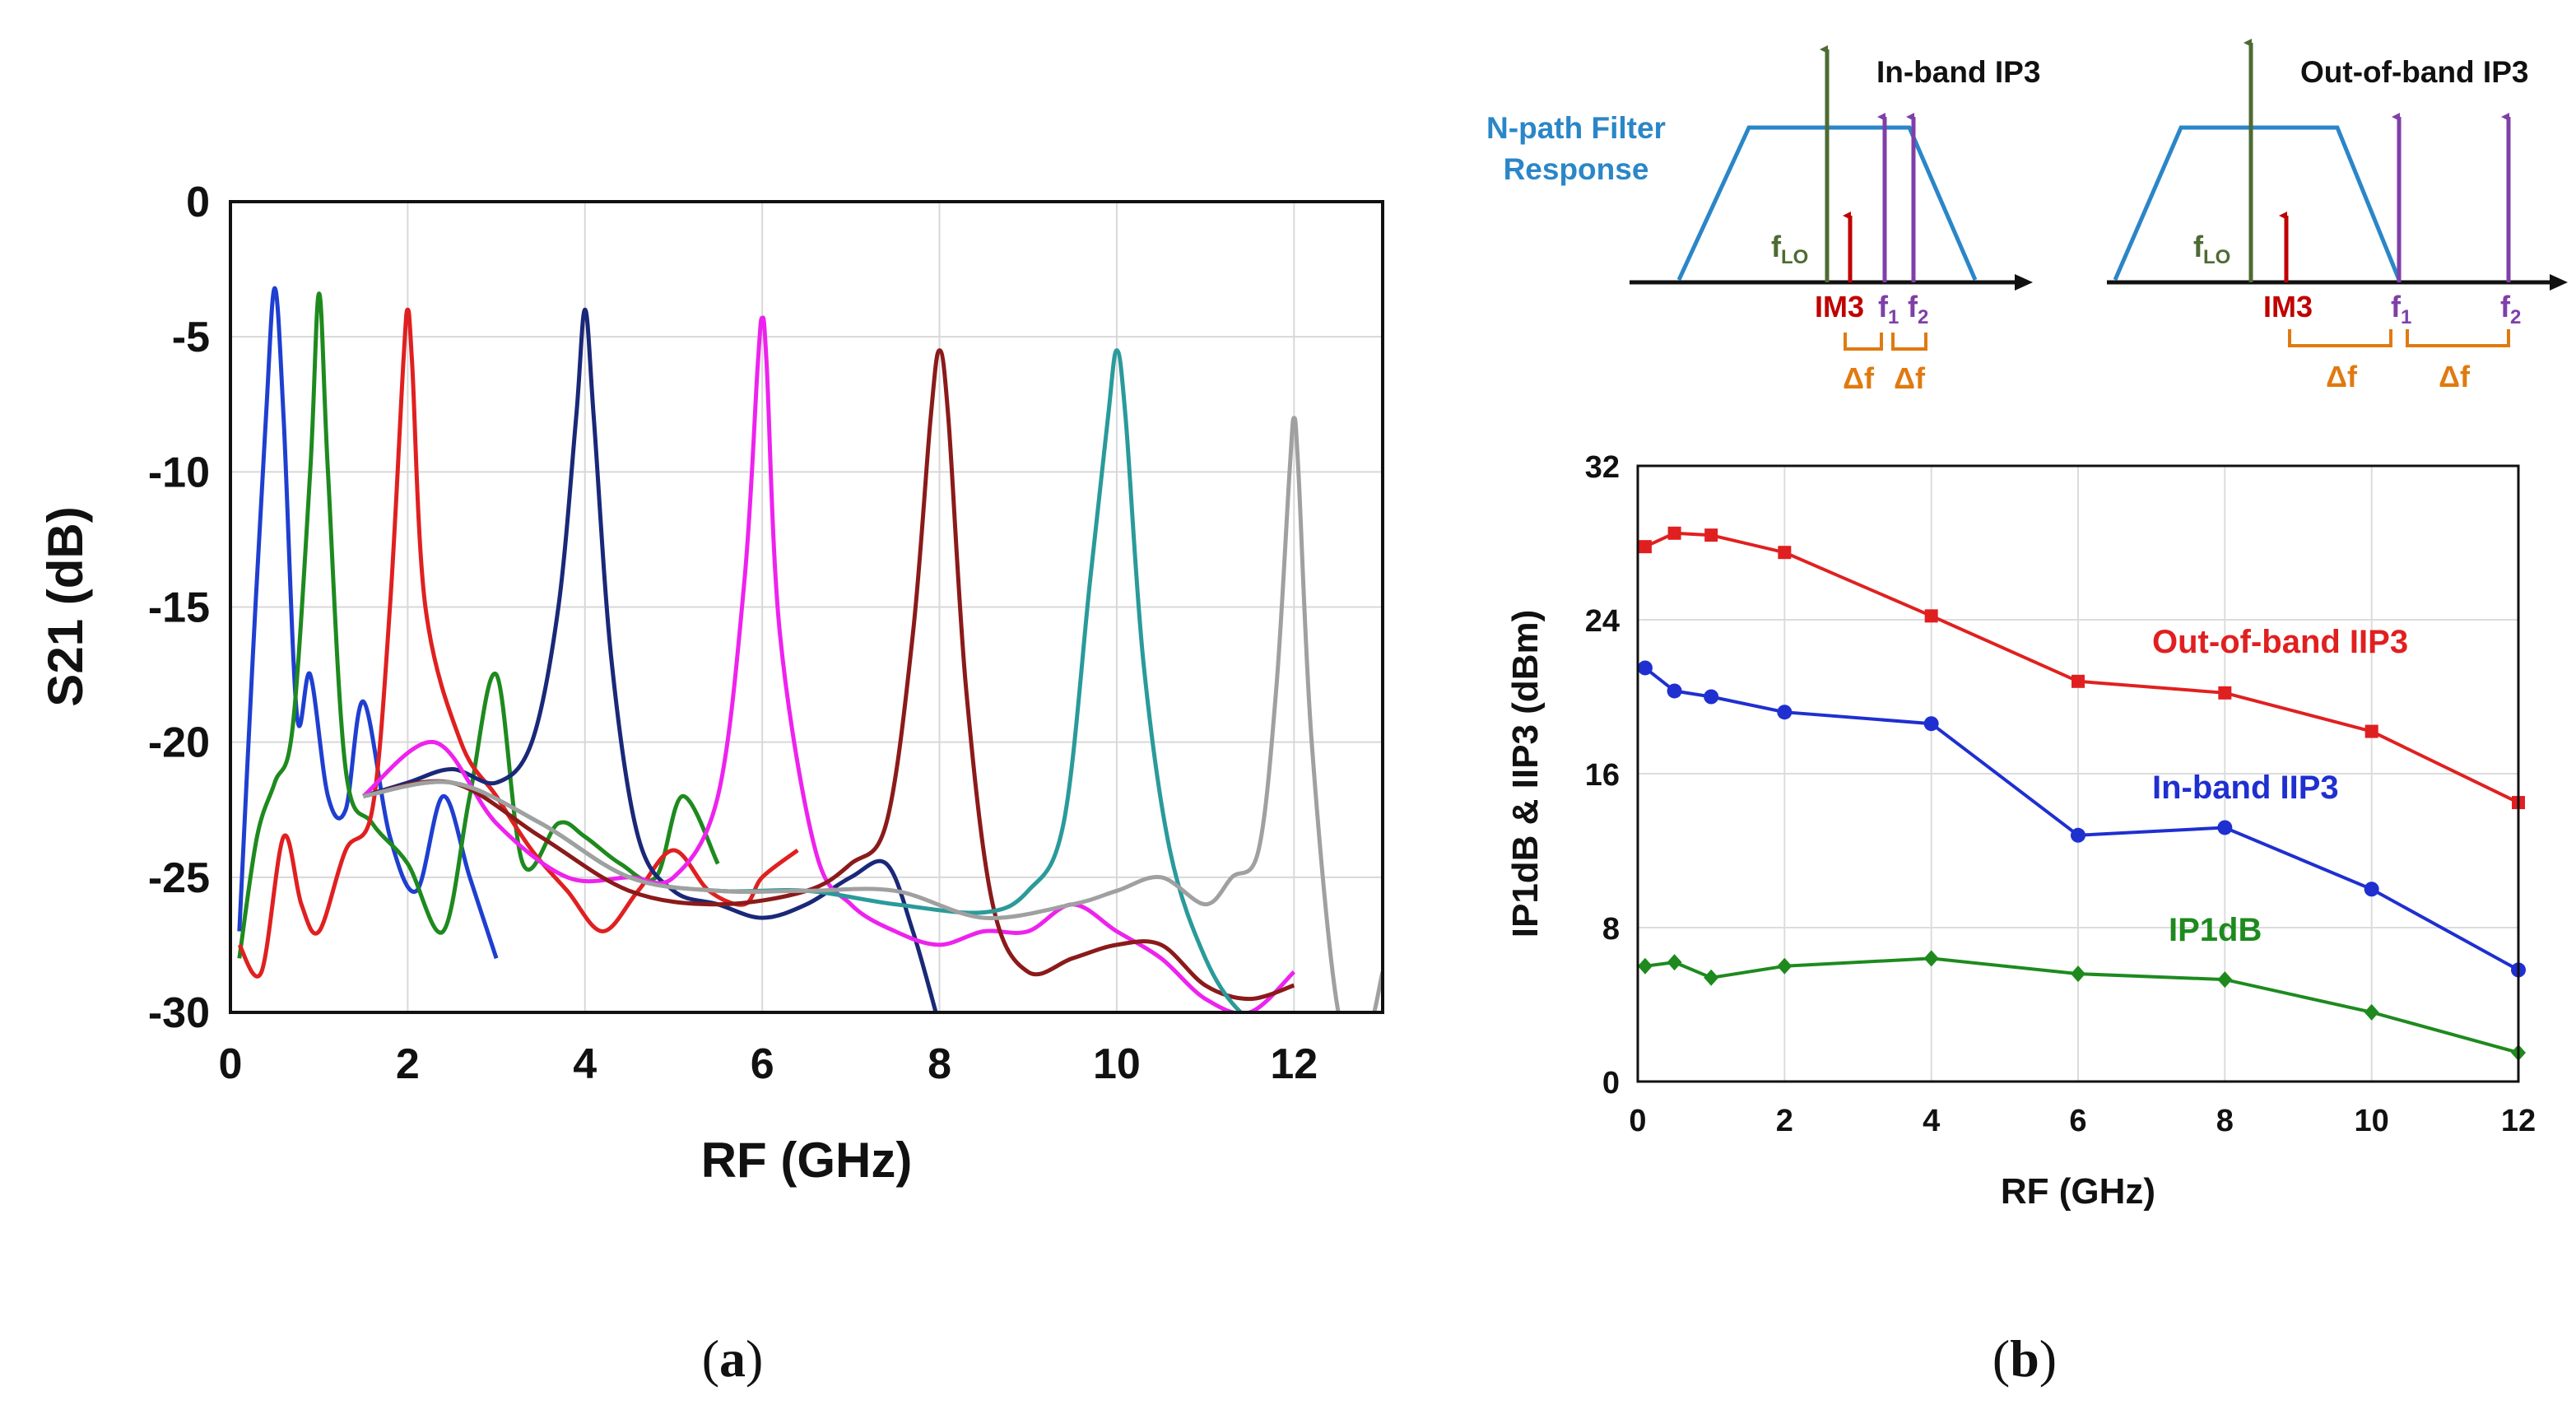 This screenshot has height=1419, width=2576. I want to click on in-band-title: In-band IP3, so click(1958, 72).